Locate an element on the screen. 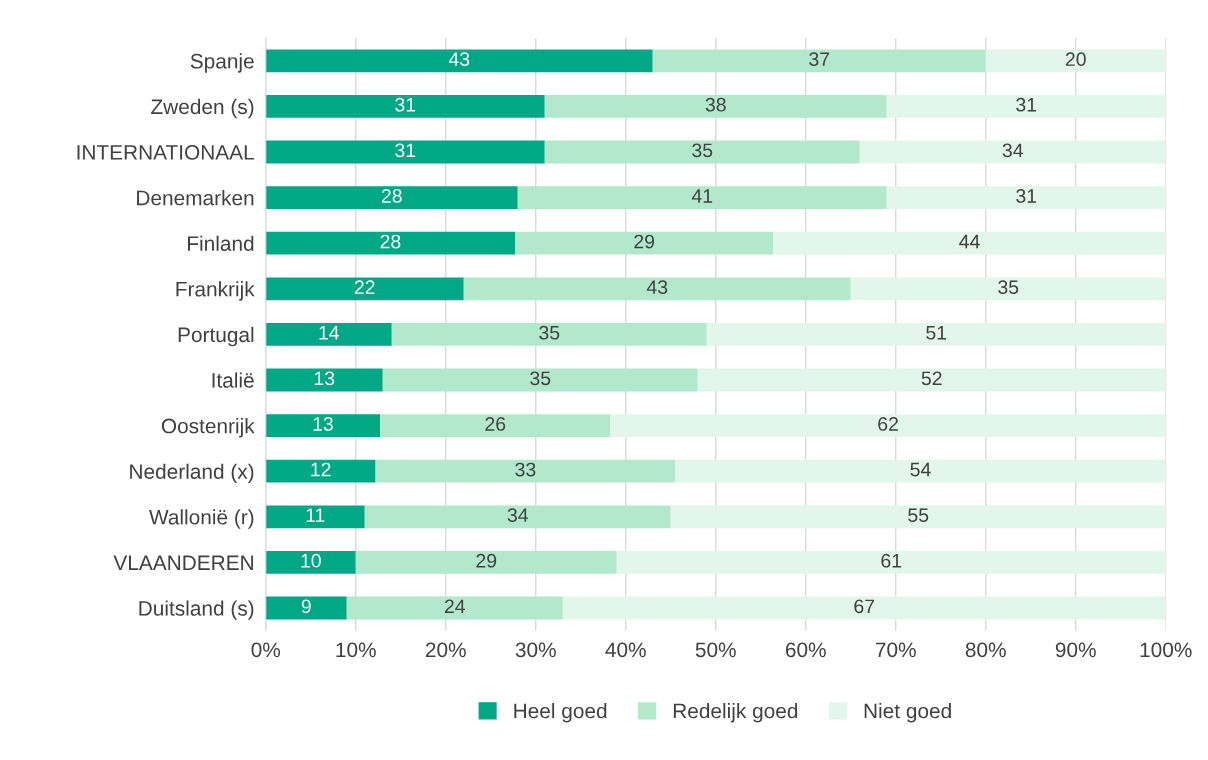 The width and height of the screenshot is (1208, 760). data-label: 33 is located at coordinates (525, 469).